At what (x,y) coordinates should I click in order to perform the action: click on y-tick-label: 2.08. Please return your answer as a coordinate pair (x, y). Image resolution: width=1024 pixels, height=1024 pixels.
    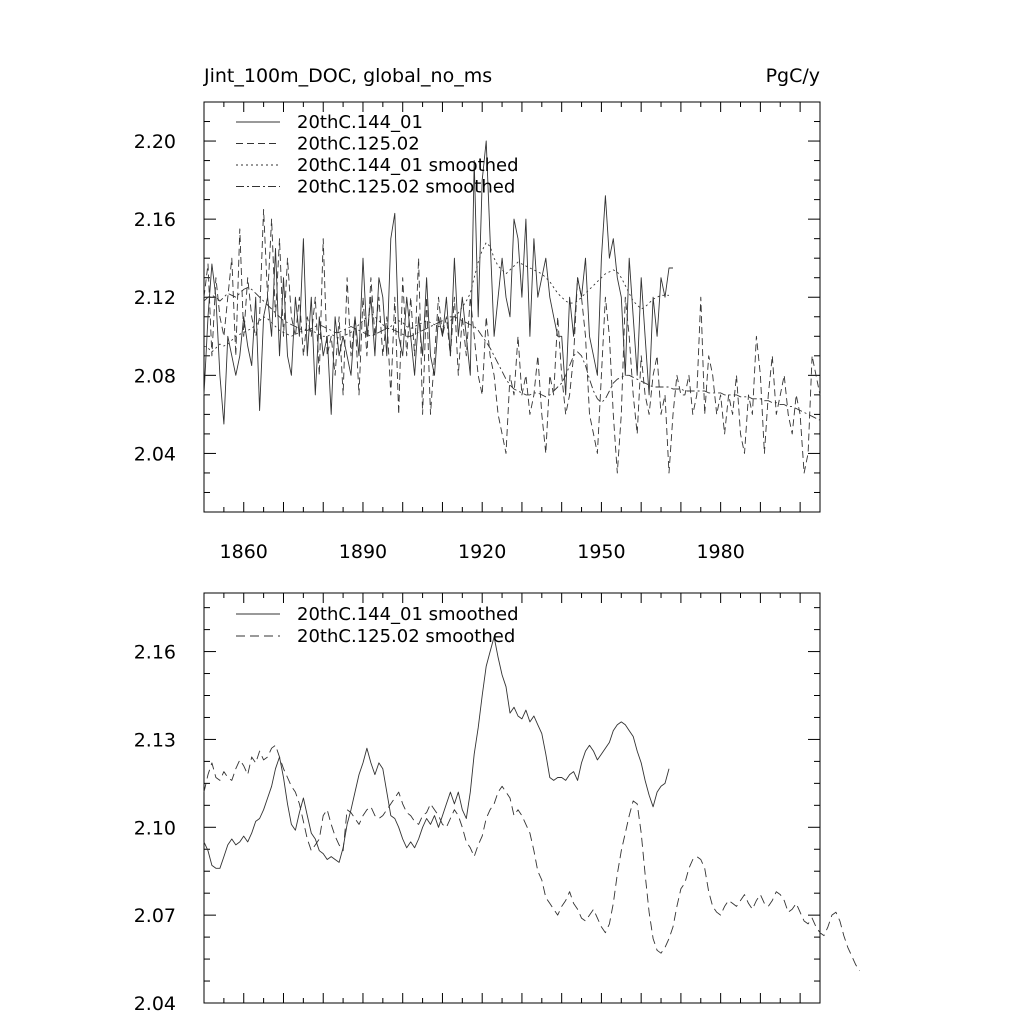
    Looking at the image, I should click on (155, 376).